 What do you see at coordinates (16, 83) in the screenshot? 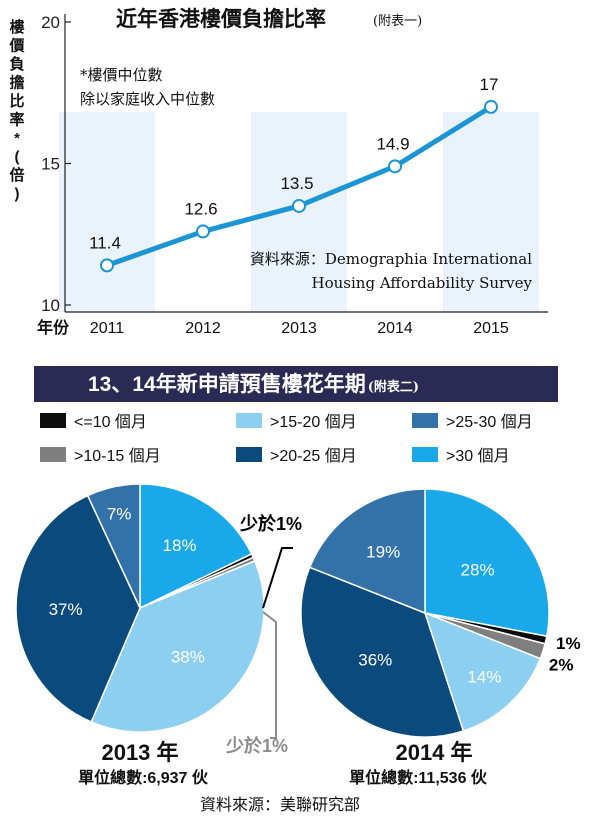
I see `y-label-char: 擔` at bounding box center [16, 83].